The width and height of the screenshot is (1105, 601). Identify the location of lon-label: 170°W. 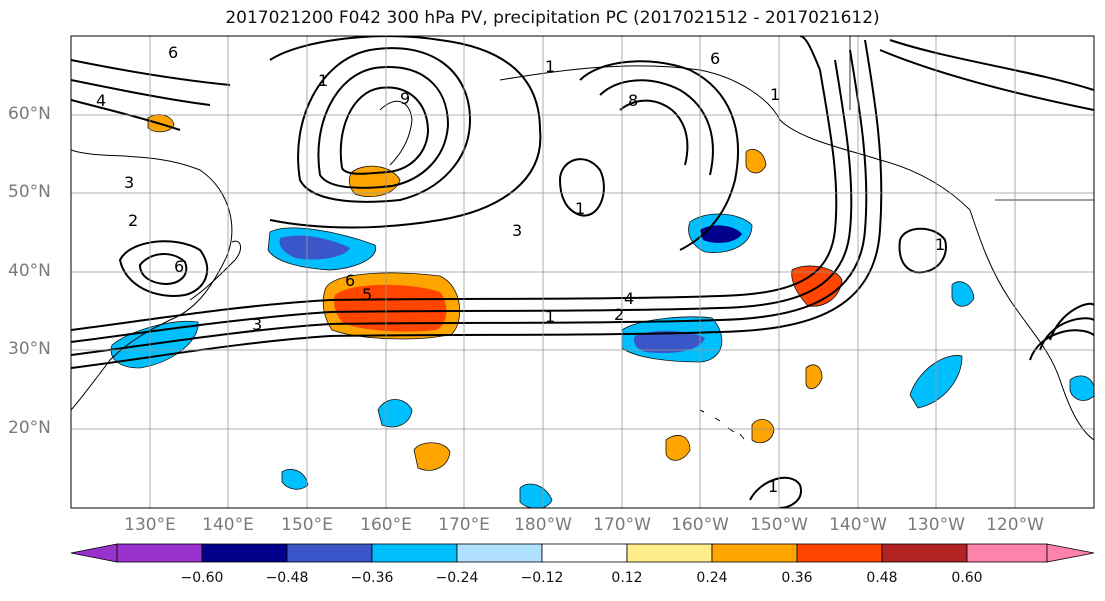
(622, 525).